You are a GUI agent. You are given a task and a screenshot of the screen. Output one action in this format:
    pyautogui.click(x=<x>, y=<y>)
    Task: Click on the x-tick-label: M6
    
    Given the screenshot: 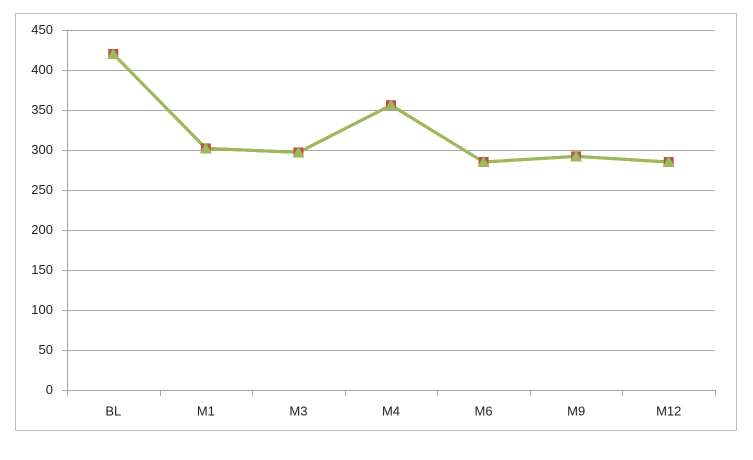 What is the action you would take?
    pyautogui.click(x=484, y=410)
    